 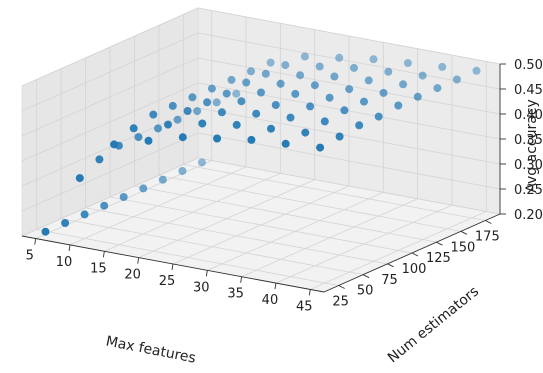 I want to click on x-axis-label: Max features, so click(x=150, y=350).